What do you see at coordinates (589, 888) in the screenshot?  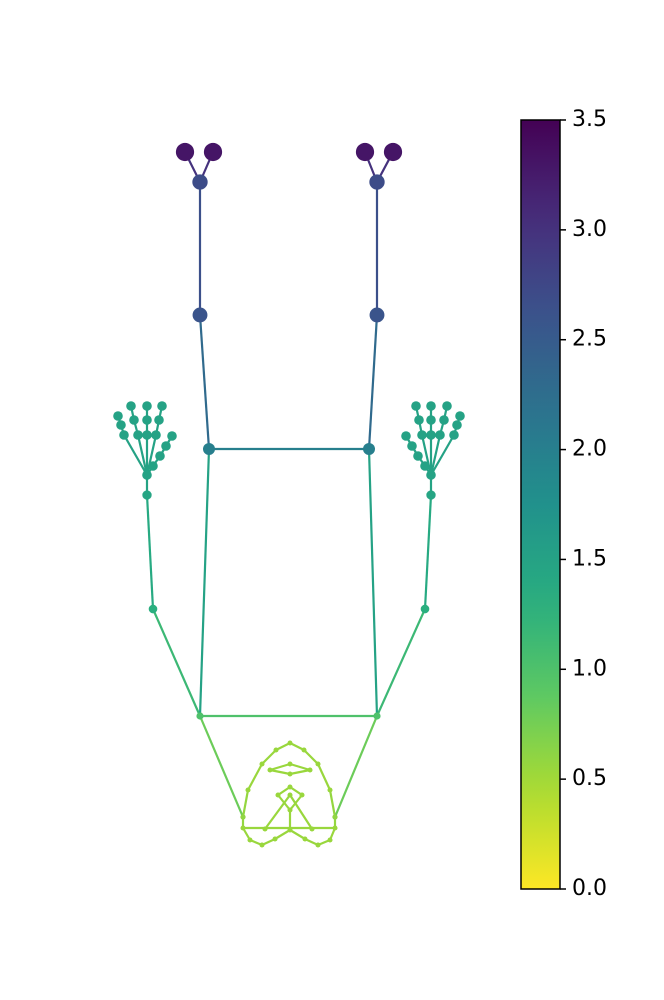 I see `colorbar-tick-label: 0.0` at bounding box center [589, 888].